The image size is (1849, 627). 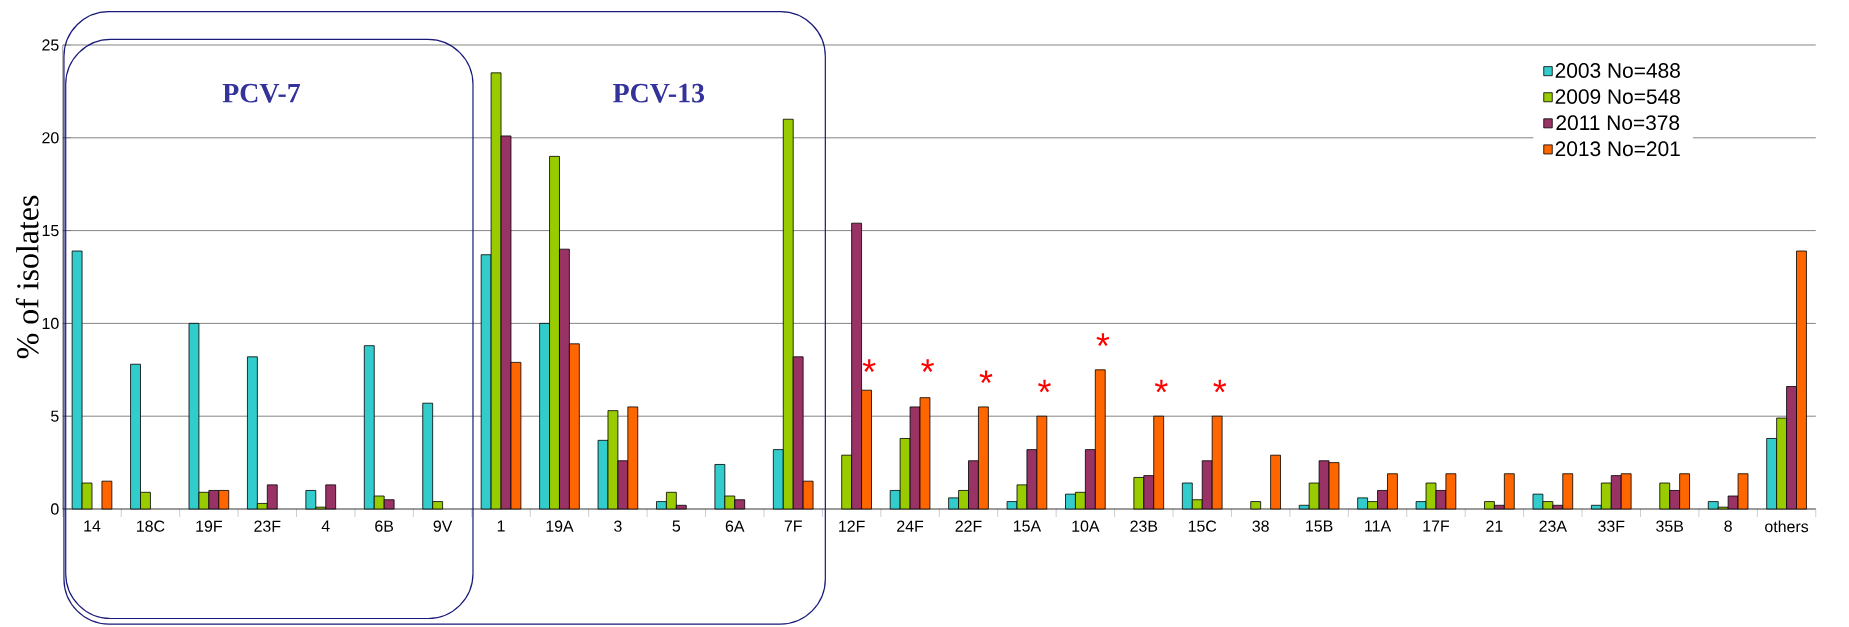 I want to click on legend-label: 2003 No=488, so click(x=1617, y=70).